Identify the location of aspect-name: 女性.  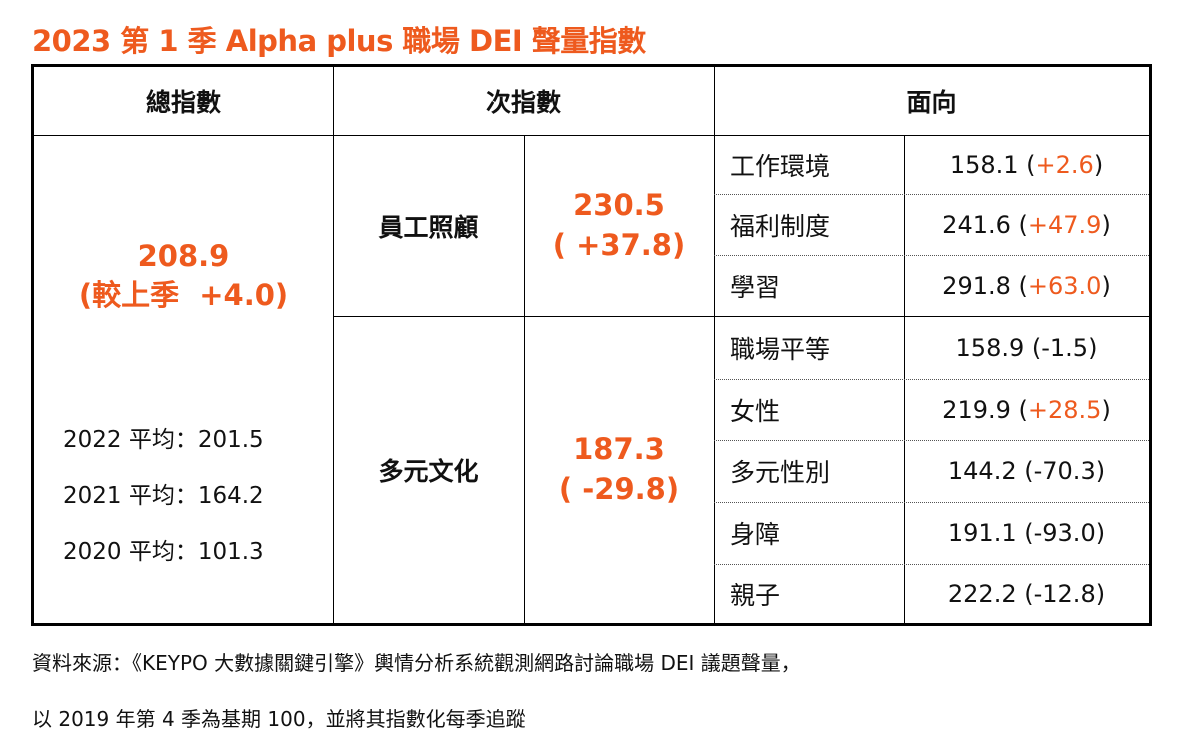
(755, 411).